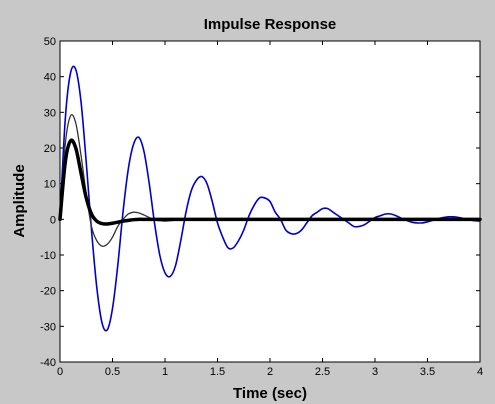 The image size is (495, 404). Describe the element at coordinates (112, 372) in the screenshot. I see `x-tick-label: 0.5` at that location.